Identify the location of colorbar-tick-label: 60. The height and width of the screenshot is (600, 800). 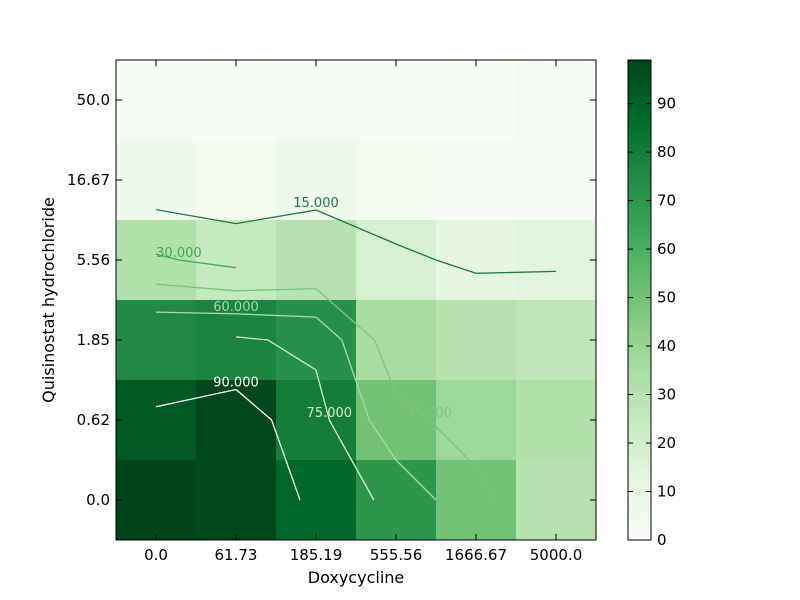
(666, 249).